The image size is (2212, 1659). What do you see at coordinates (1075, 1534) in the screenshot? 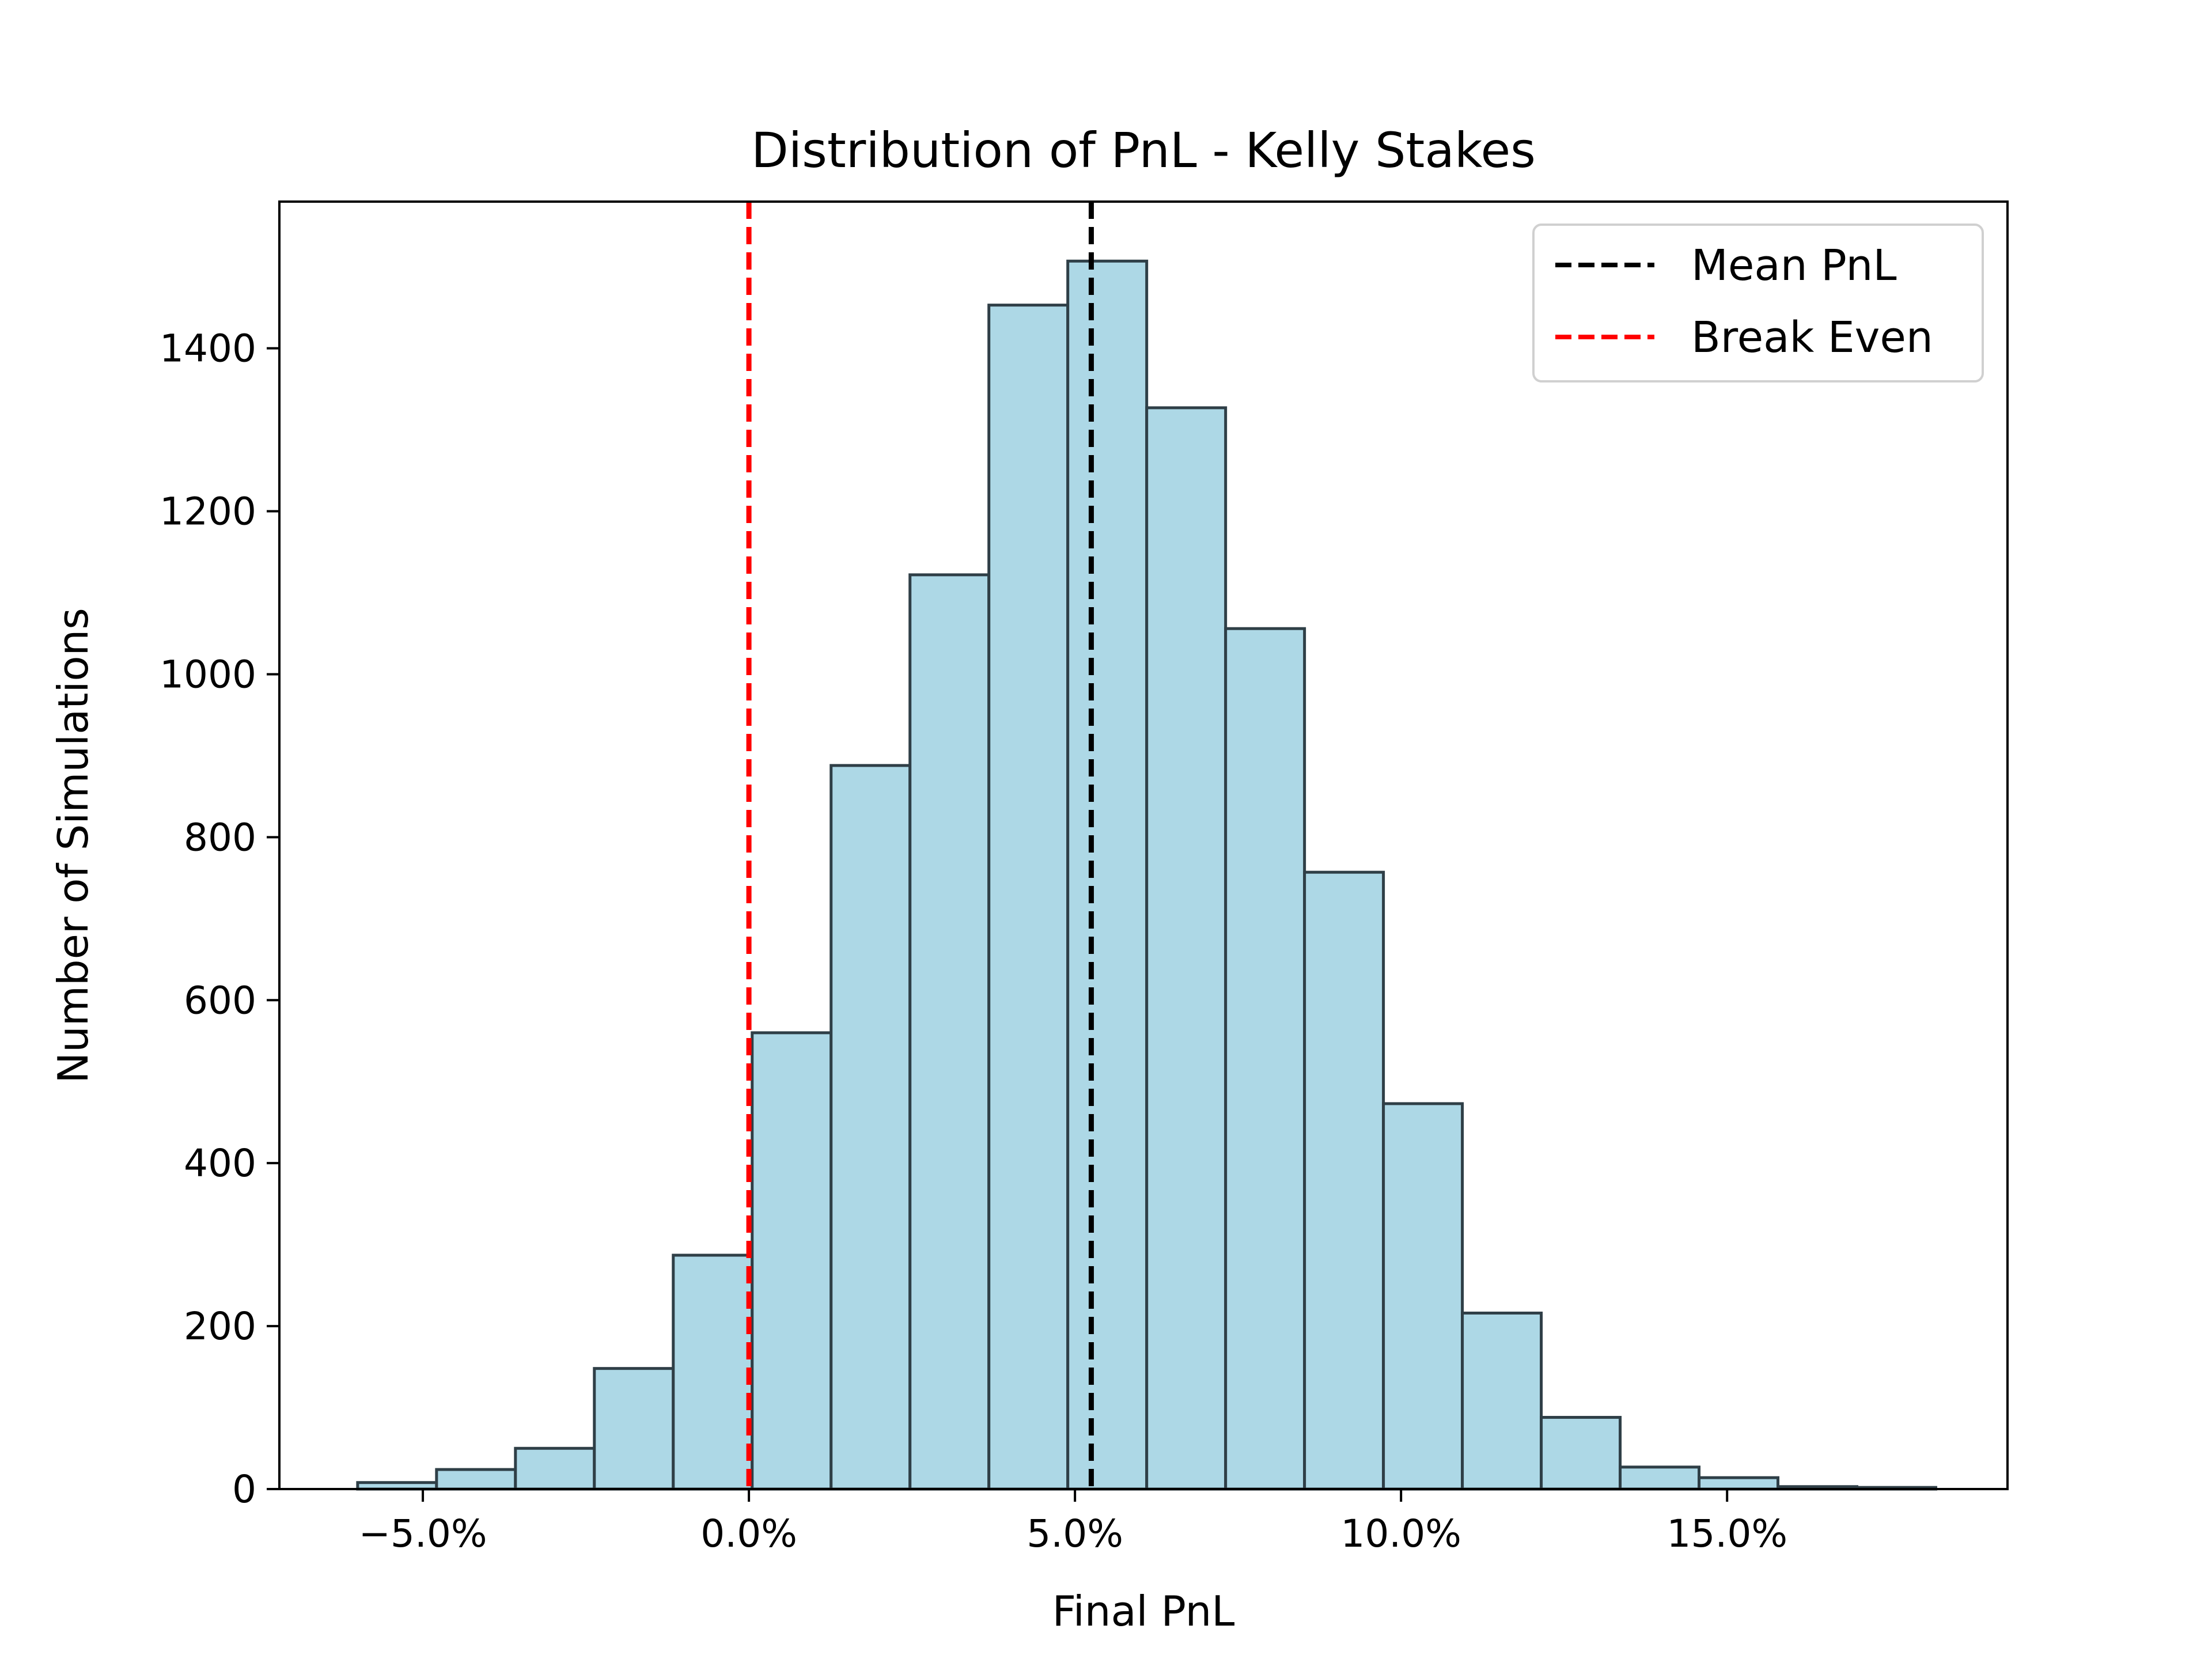
I see `x-tick-label: 5.0%` at bounding box center [1075, 1534].